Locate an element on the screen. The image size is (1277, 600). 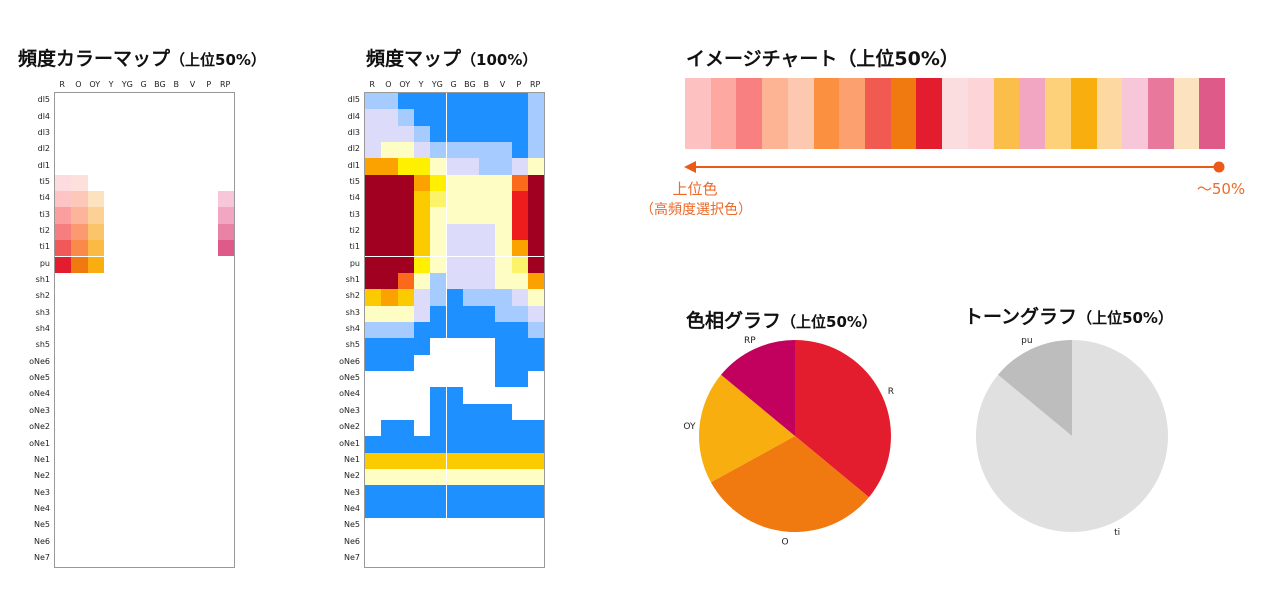
freqmap-cell-ti3-P is located at coordinates (519, 215).